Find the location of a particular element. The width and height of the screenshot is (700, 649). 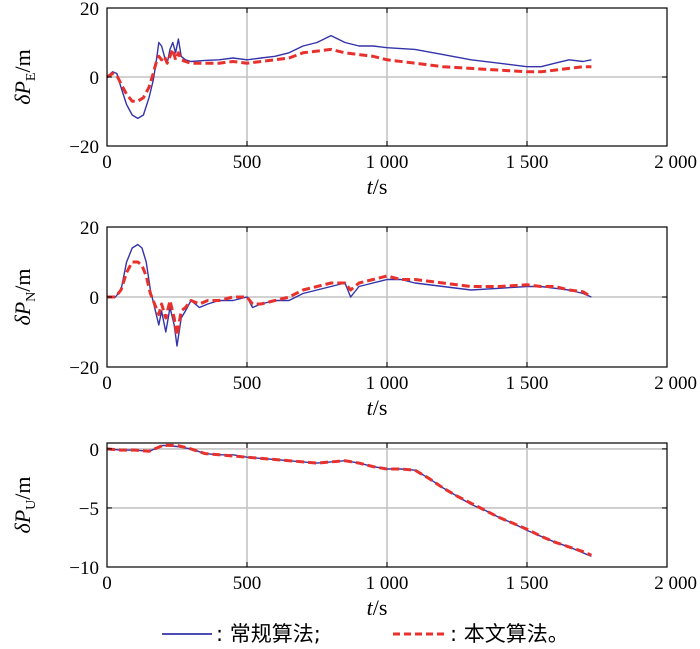

y-axis-label-sub: U is located at coordinates (31, 505).